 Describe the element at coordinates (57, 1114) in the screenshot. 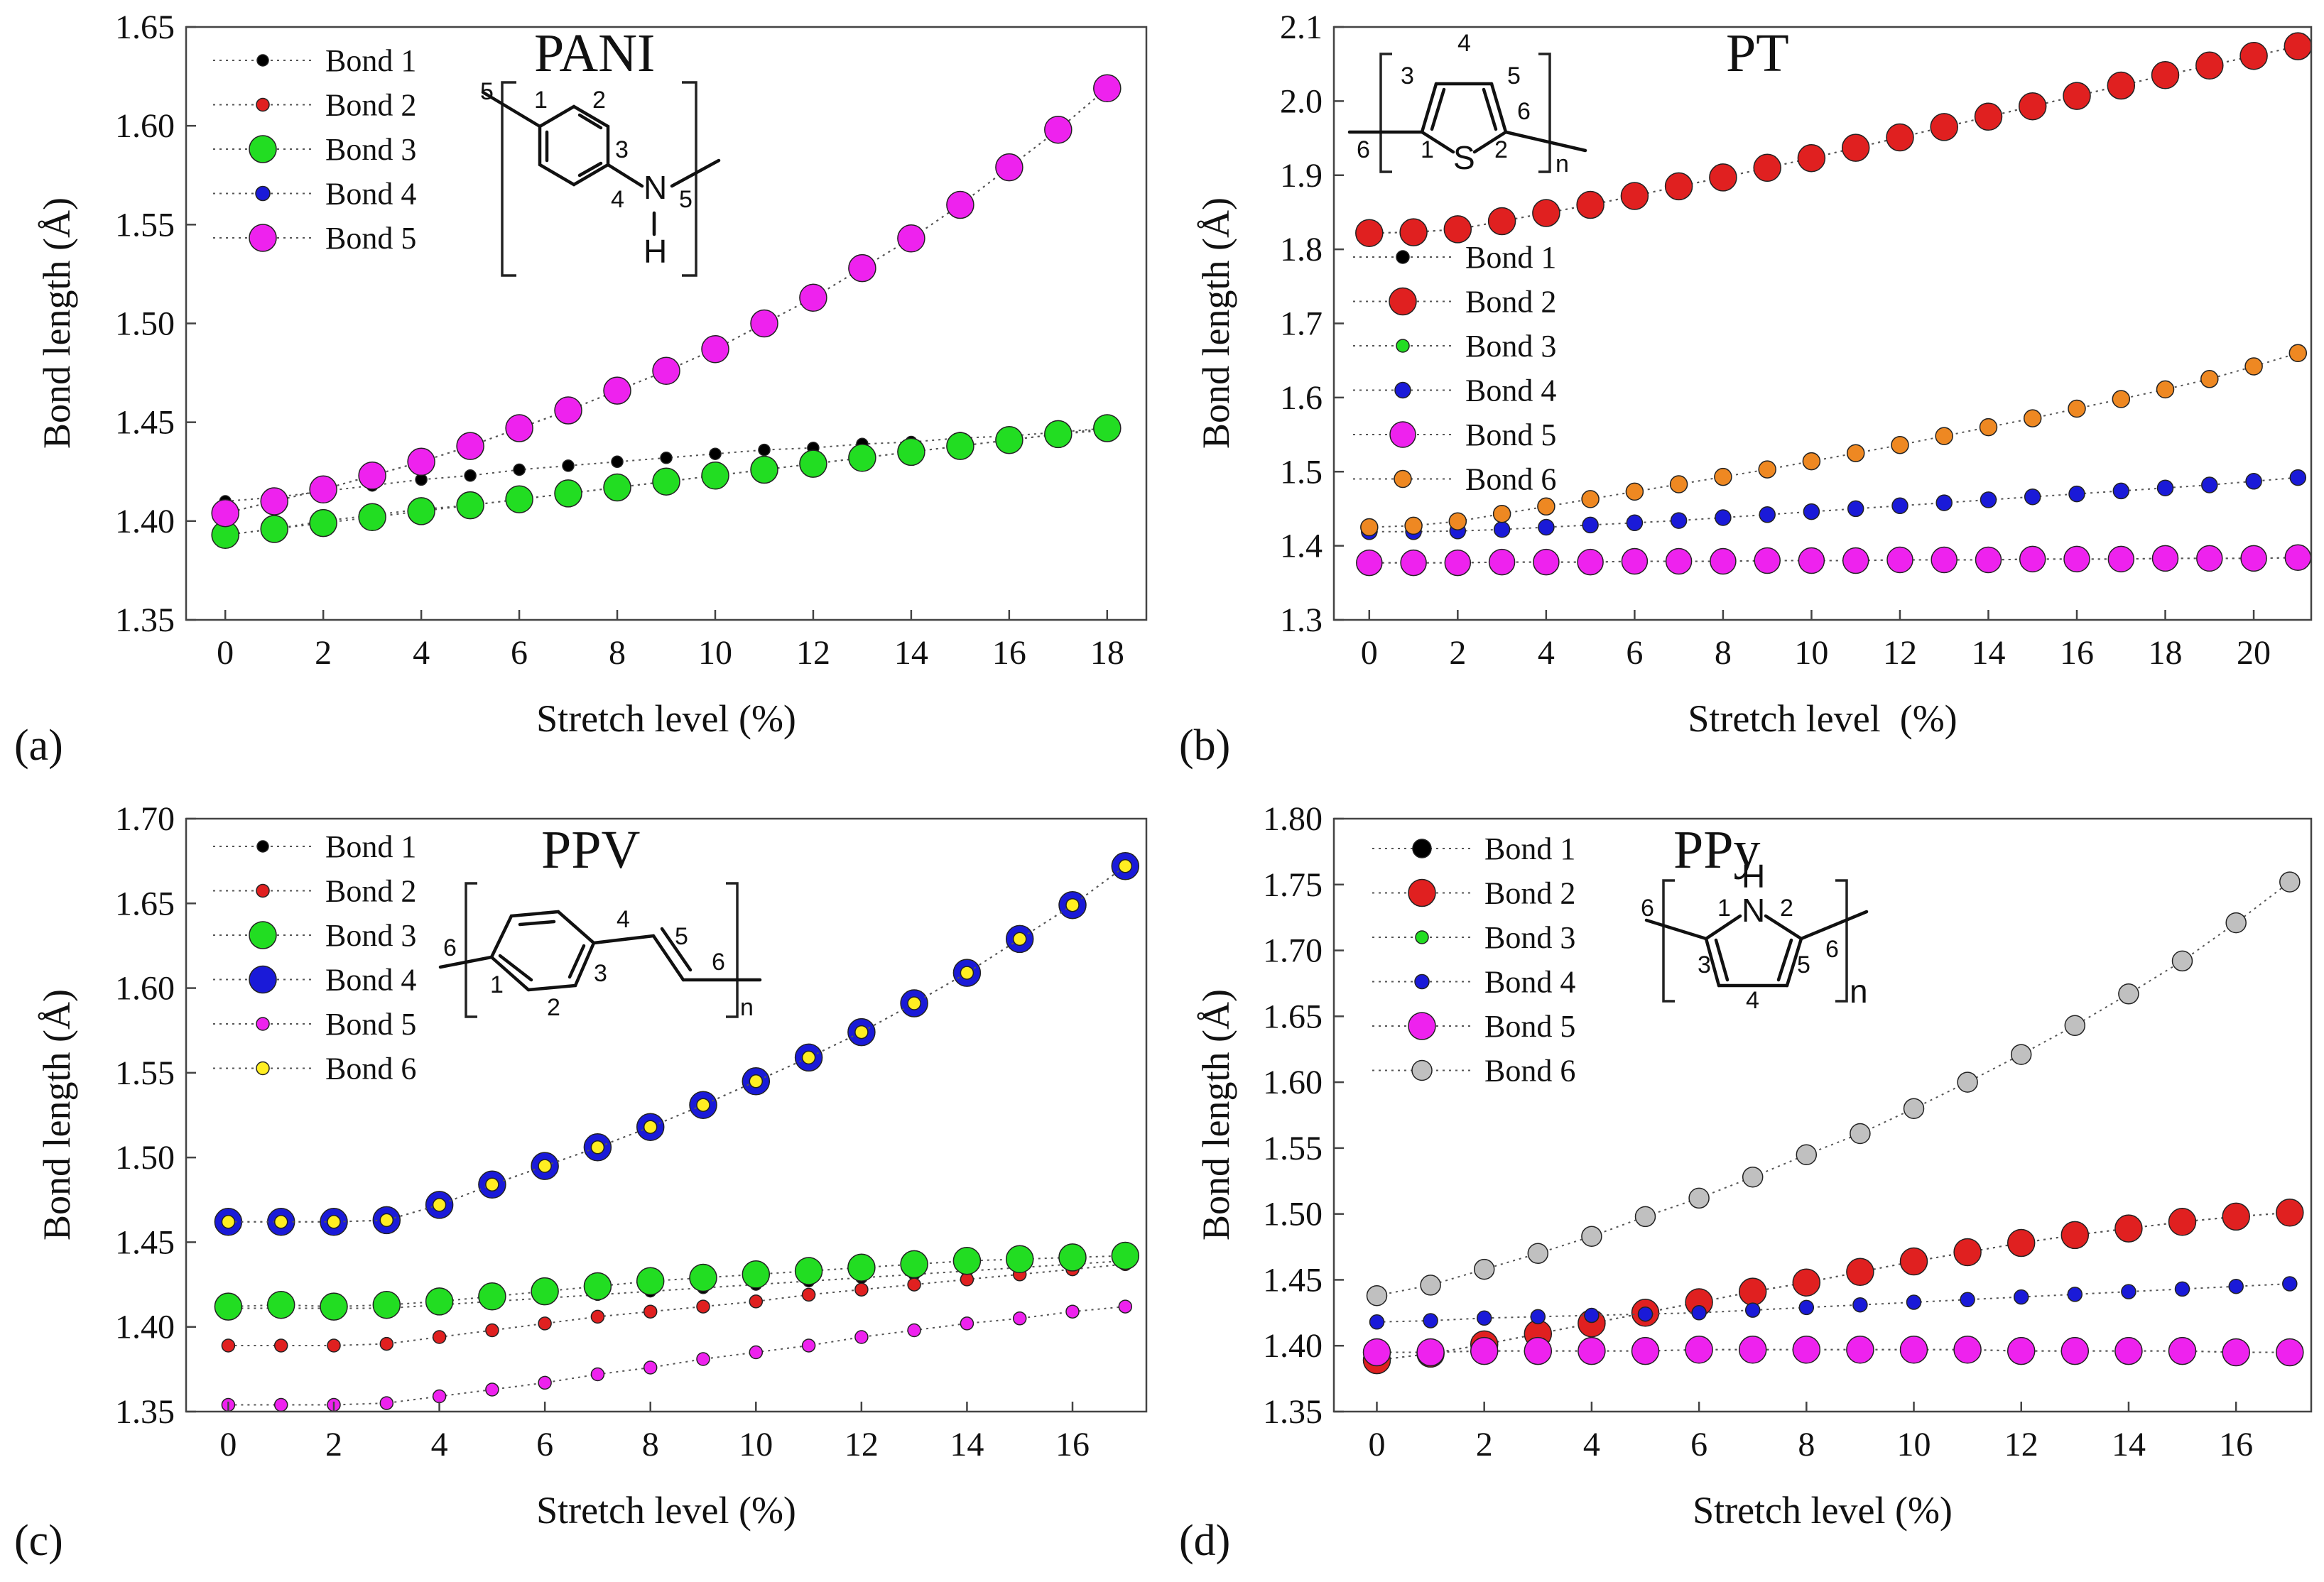

I see `panel-c-y-axis-label: Bond length (Å)` at that location.